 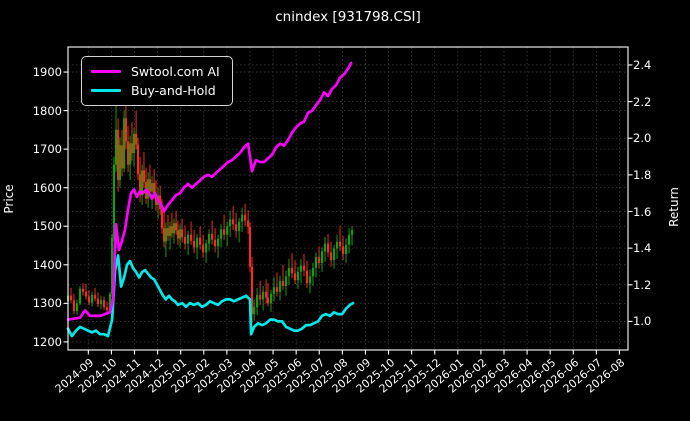 What do you see at coordinates (642, 284) in the screenshot?
I see `return-tick-label: 1.2` at bounding box center [642, 284].